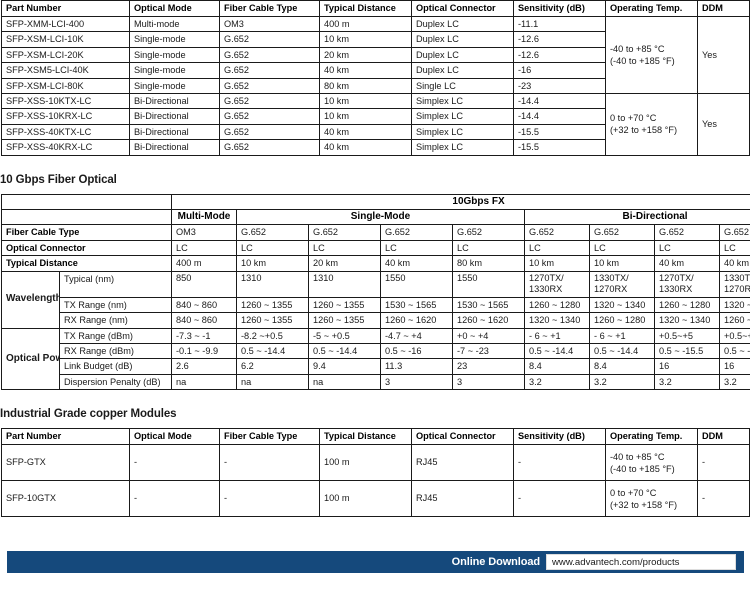 Image resolution: width=750 pixels, height=591 pixels. What do you see at coordinates (687, 305) in the screenshot?
I see `cell-txnm-7: 1260 ~ 1280` at bounding box center [687, 305].